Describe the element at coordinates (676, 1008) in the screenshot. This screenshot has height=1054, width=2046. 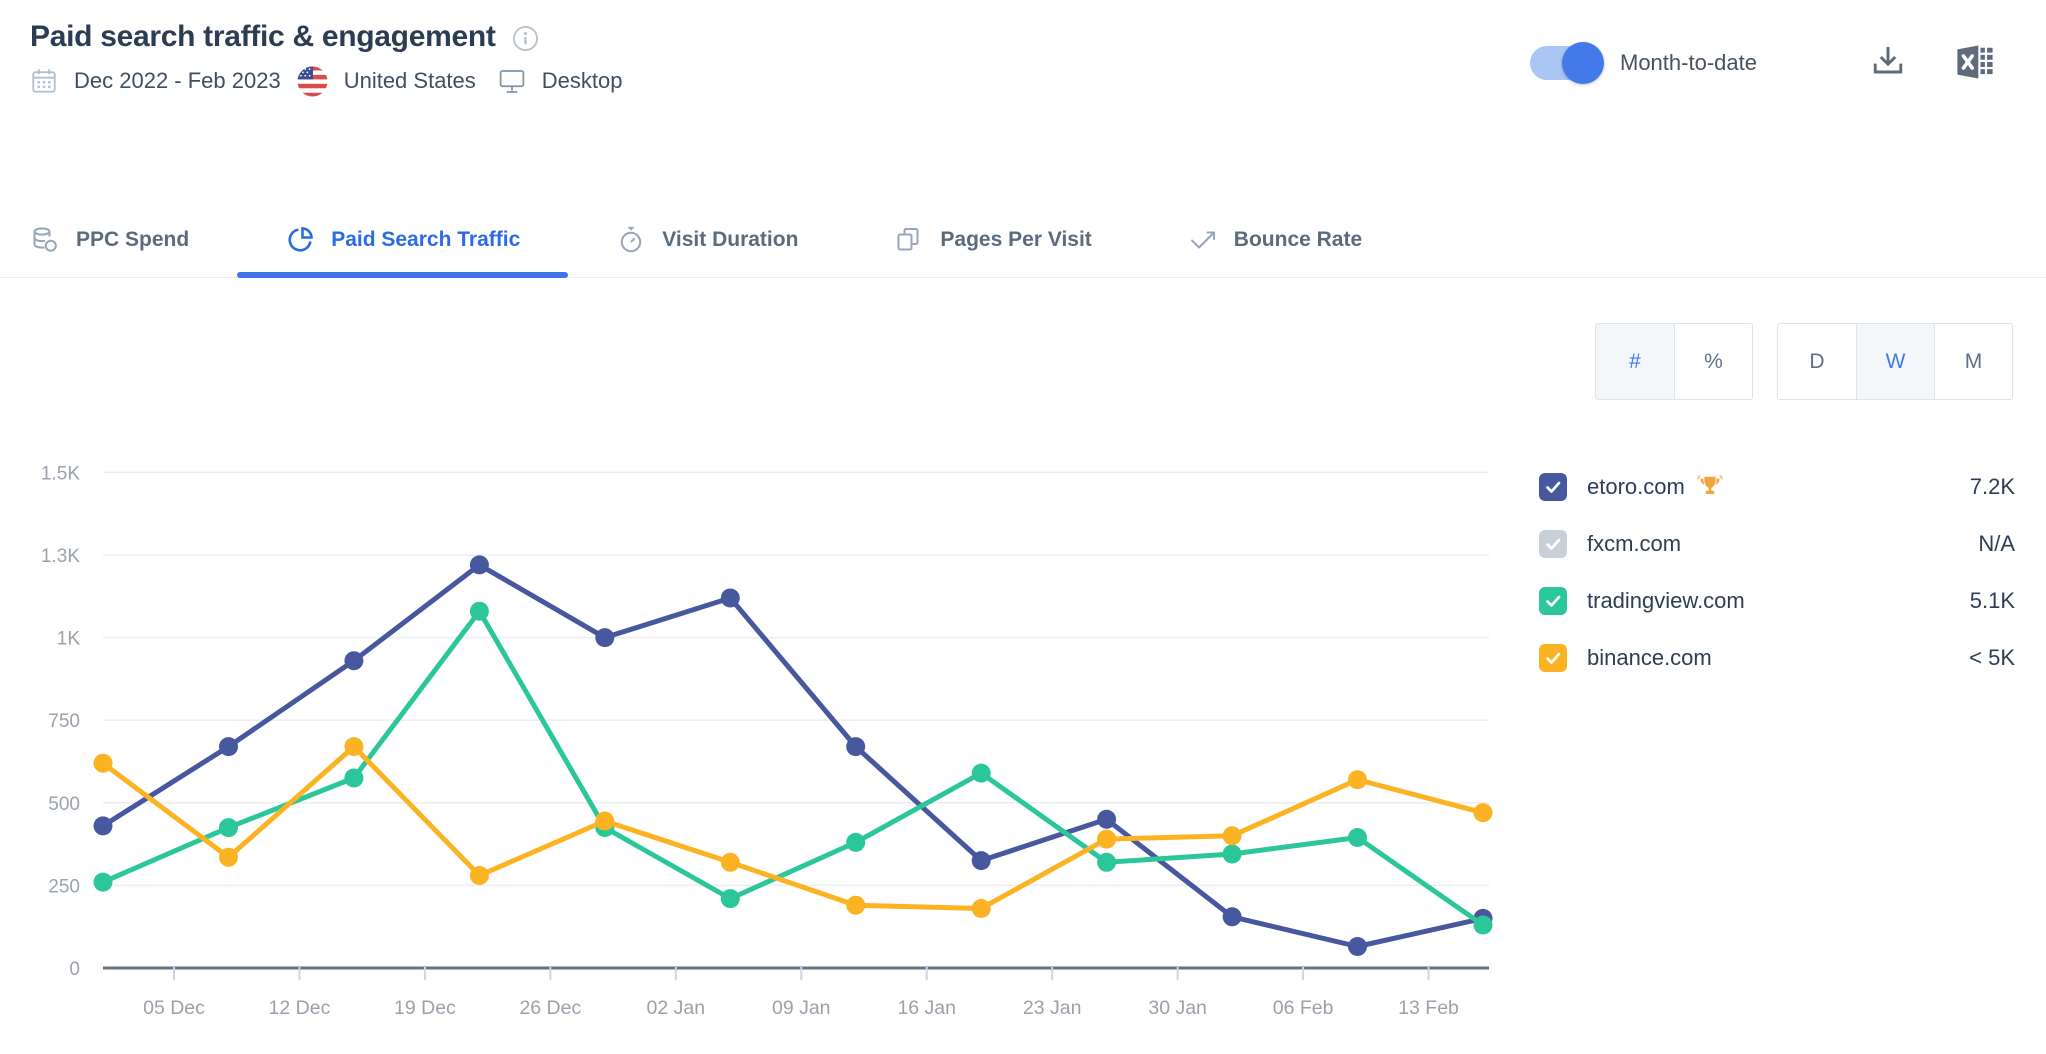
I see `x-axis-label: 02 Jan` at that location.